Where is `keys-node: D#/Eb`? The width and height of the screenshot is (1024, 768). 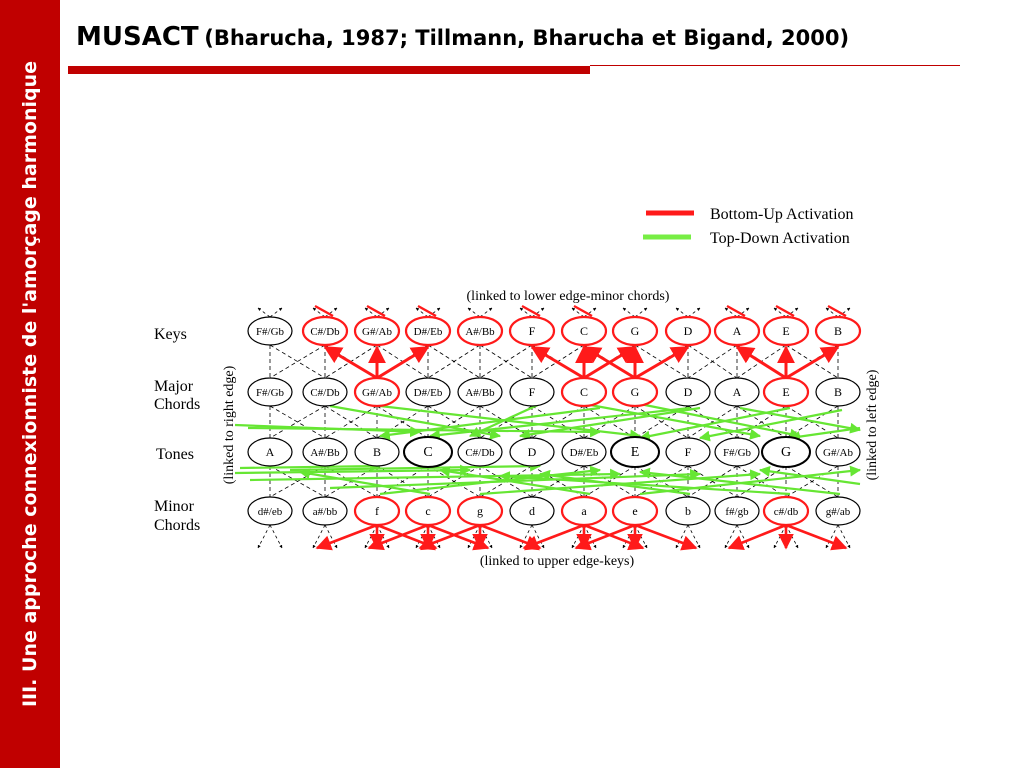 keys-node: D#/Eb is located at coordinates (428, 331).